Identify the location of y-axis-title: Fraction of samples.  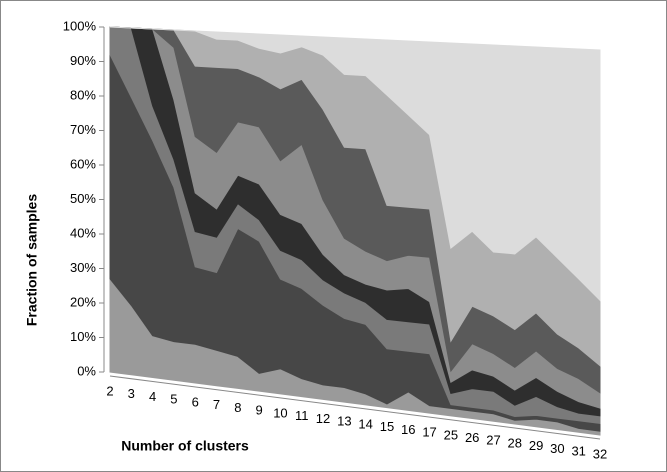
(32, 260).